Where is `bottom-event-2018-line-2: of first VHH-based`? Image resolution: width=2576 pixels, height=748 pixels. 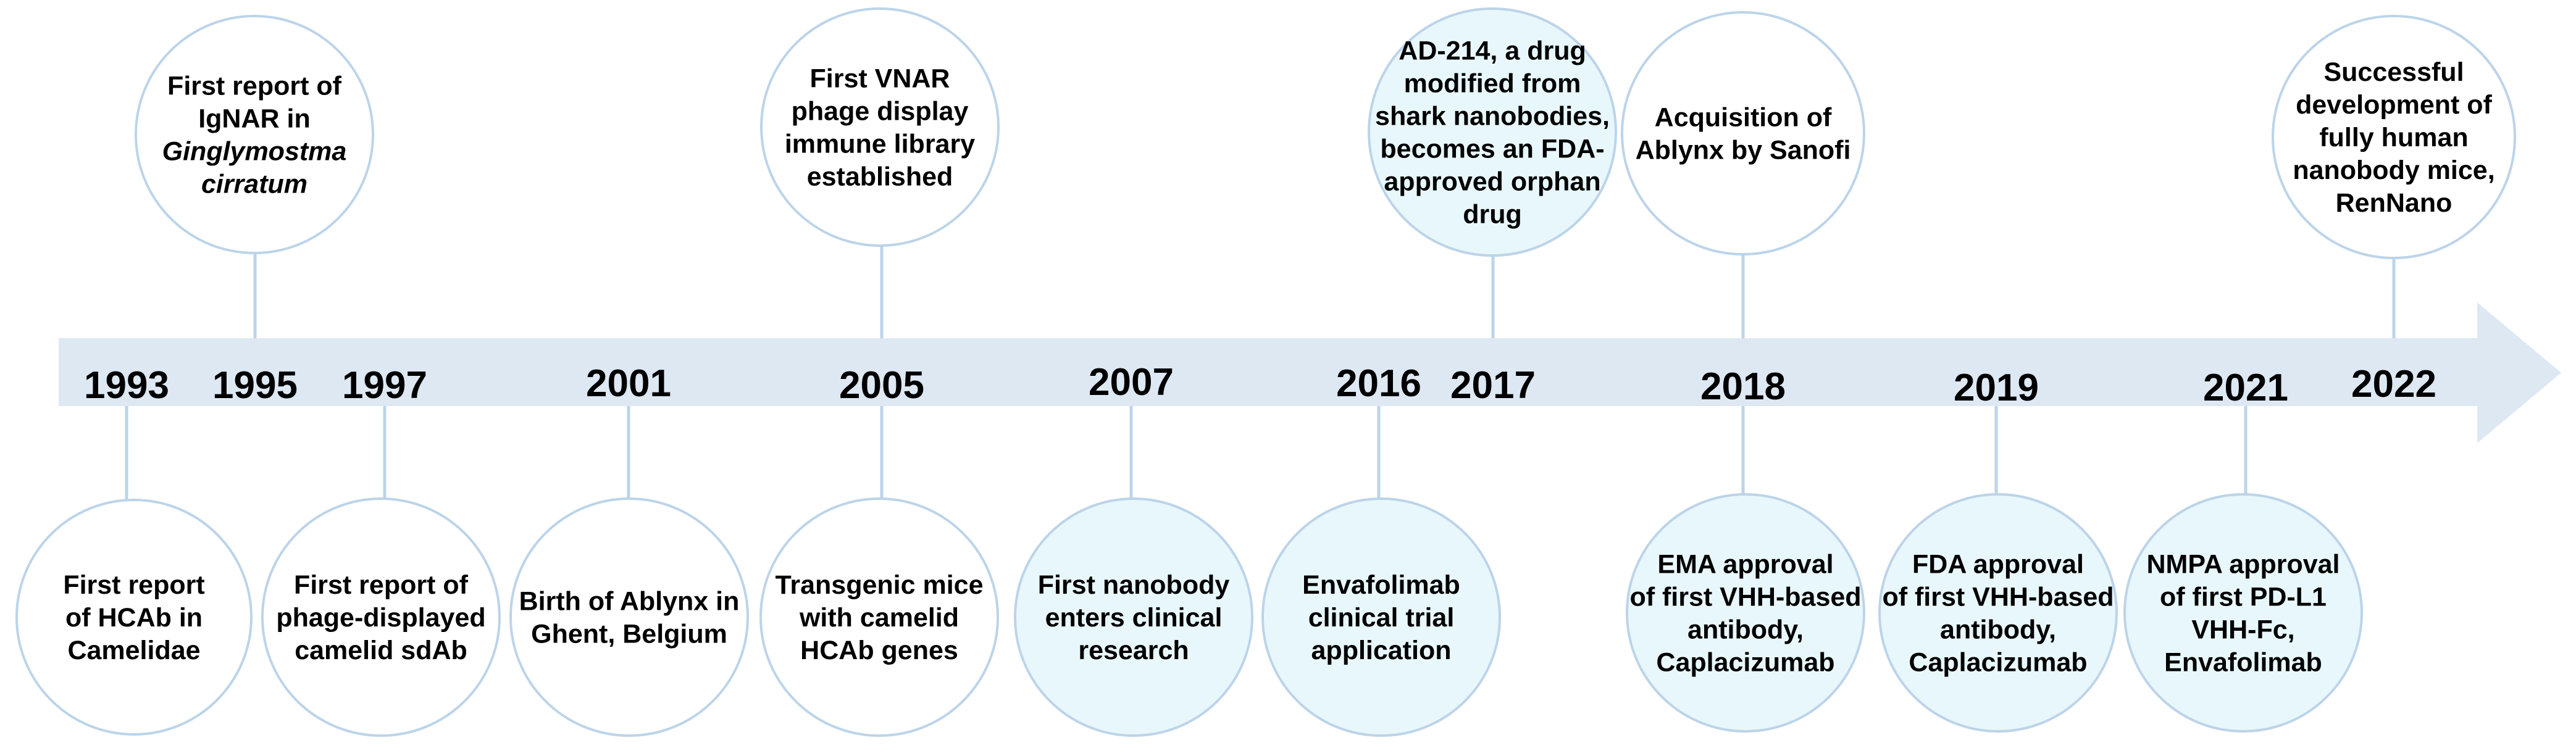
bottom-event-2018-line-2: of first VHH-based is located at coordinates (1745, 597).